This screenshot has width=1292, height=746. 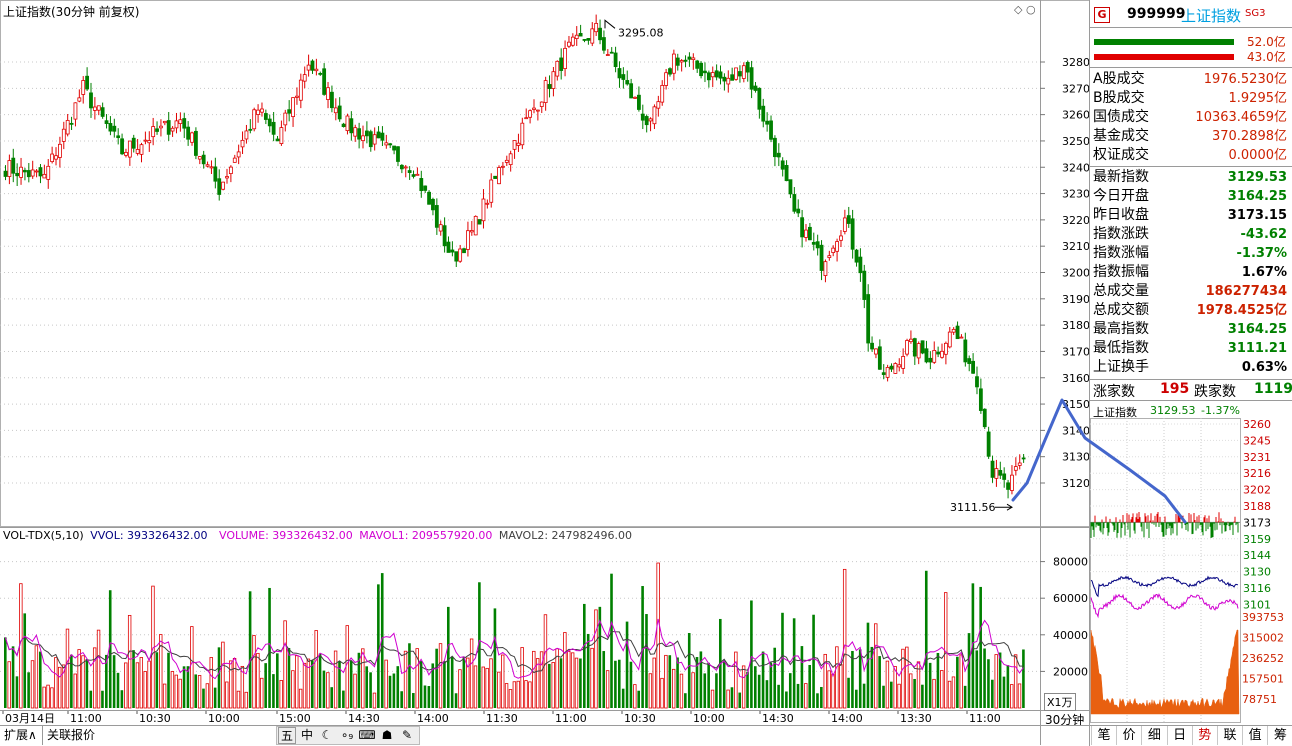 I want to click on sidebar-tab: 筹, so click(x=1279, y=735).